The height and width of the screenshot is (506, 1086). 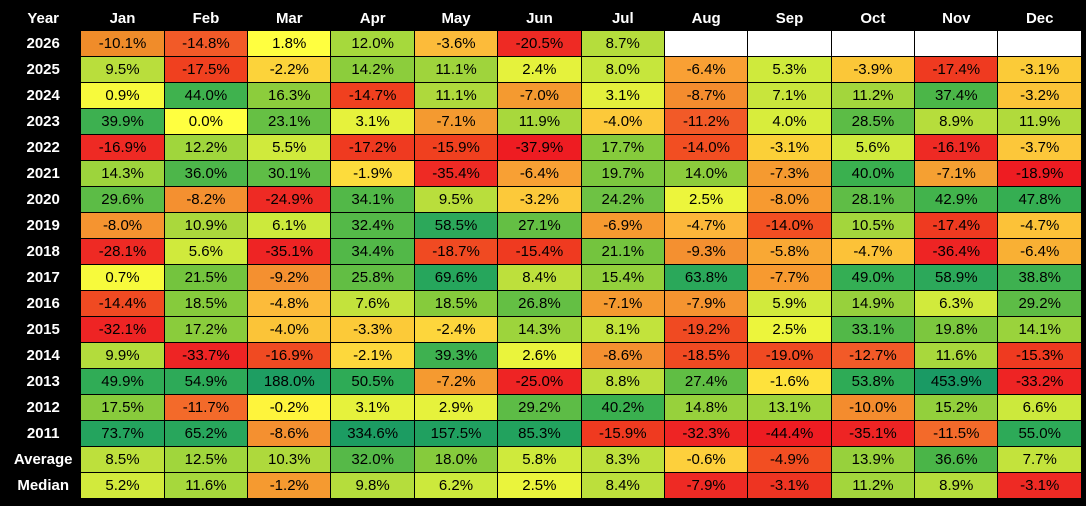 What do you see at coordinates (43, 225) in the screenshot?
I see `year-label: 2019` at bounding box center [43, 225].